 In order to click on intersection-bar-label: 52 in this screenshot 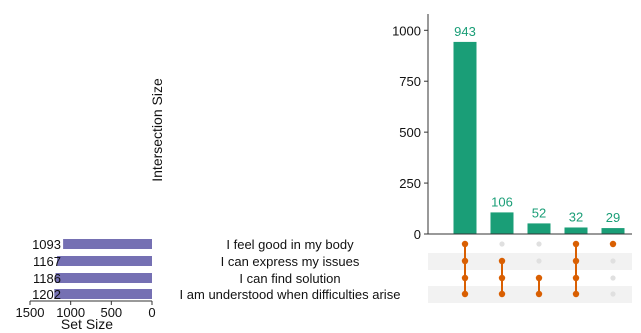, I will do `click(539, 212)`.